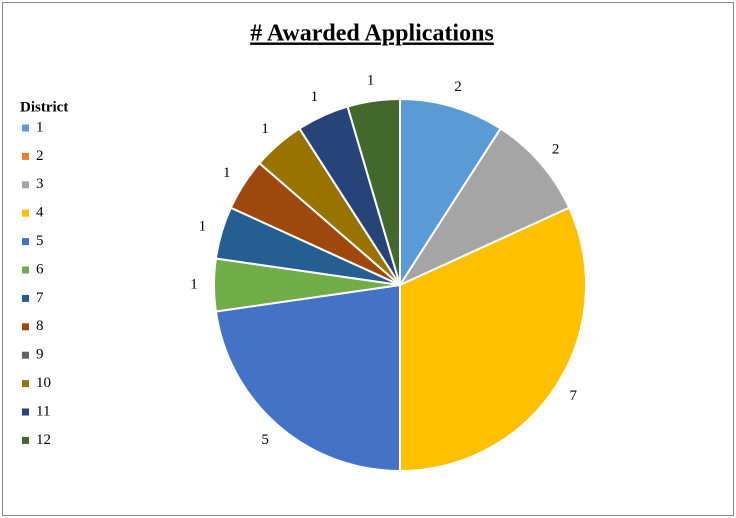 Image resolution: width=736 pixels, height=518 pixels. I want to click on legend-label: 10, so click(43, 383).